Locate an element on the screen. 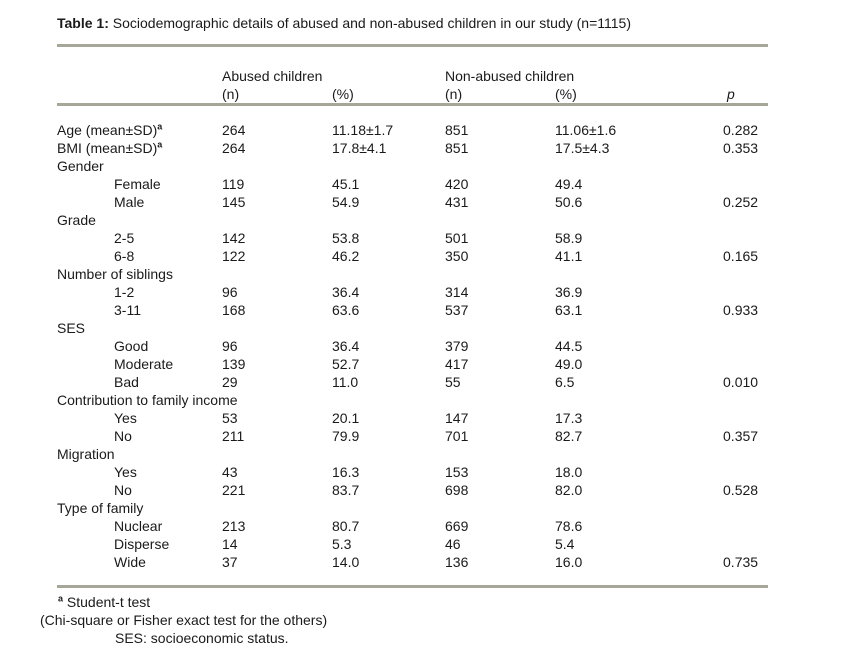  header-nonabused-pct: (%) is located at coordinates (639, 95).